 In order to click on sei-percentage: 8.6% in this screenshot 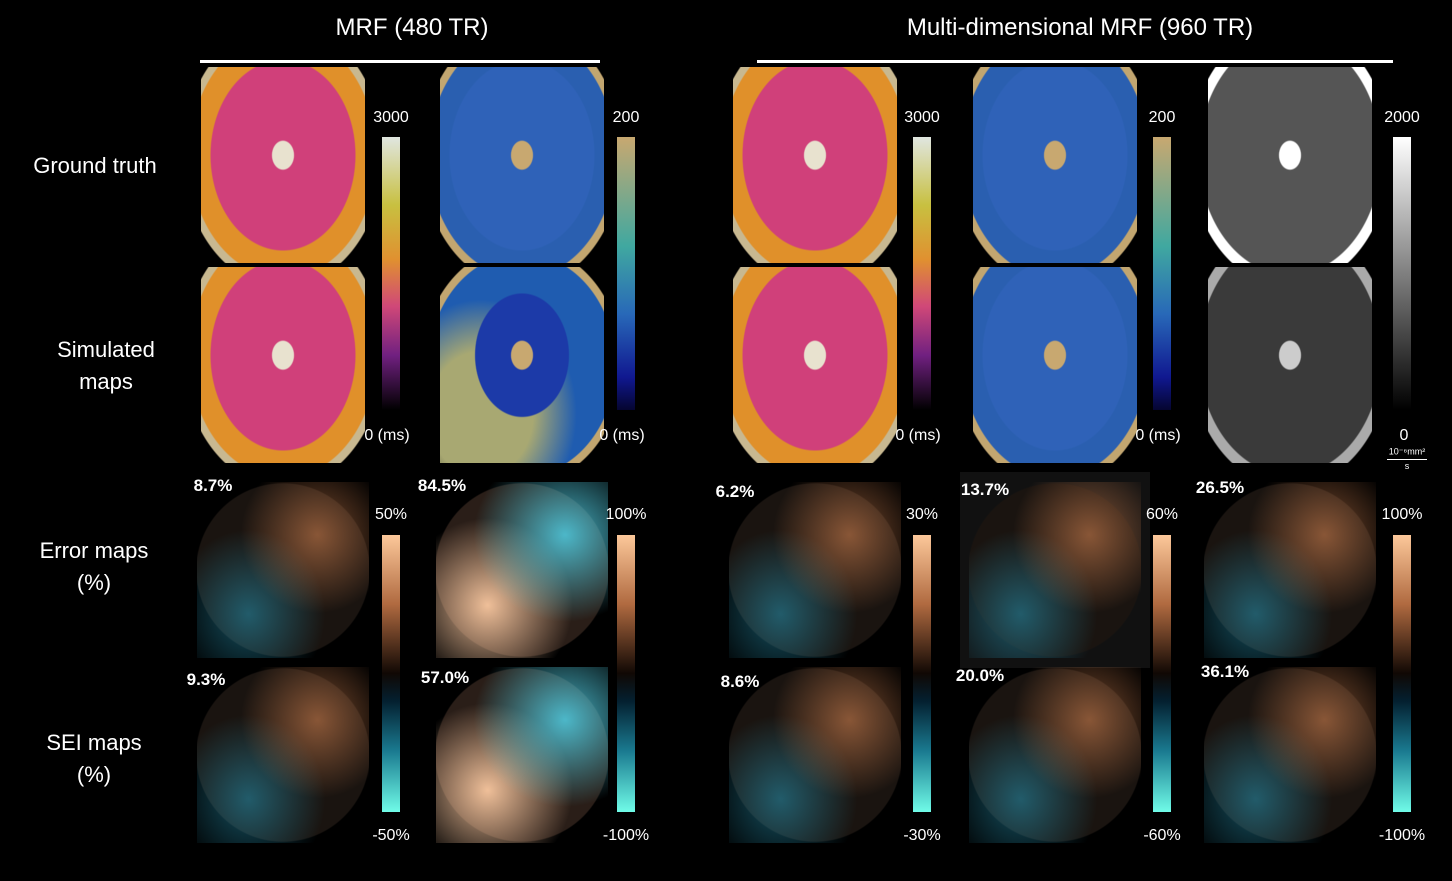, I will do `click(740, 681)`.